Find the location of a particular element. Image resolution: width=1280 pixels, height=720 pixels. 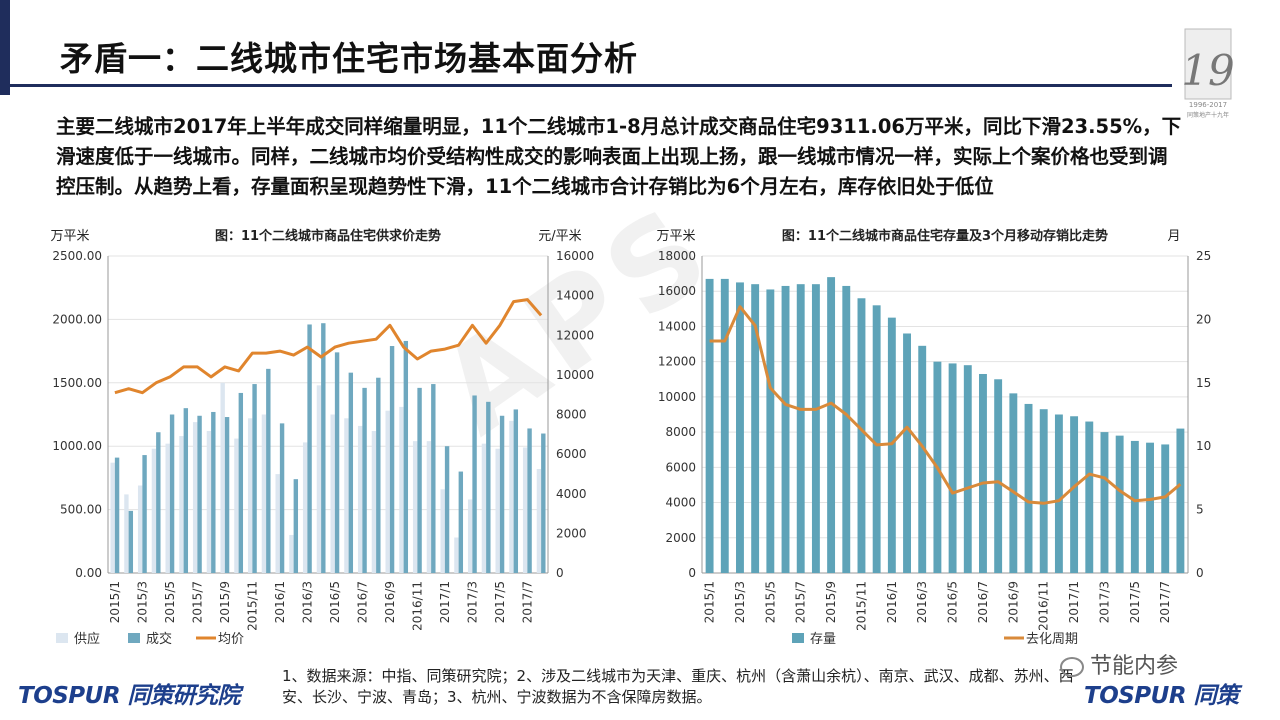

left-tick-label: 12000 is located at coordinates (677, 362).